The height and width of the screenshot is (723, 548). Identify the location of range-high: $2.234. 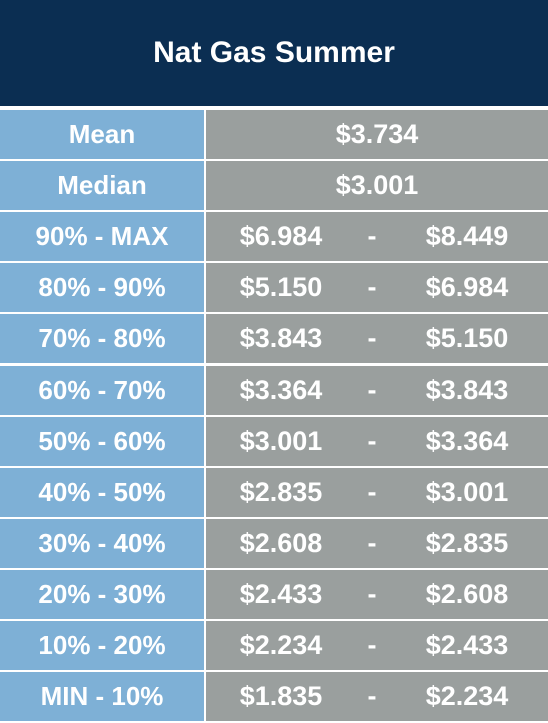
(467, 696).